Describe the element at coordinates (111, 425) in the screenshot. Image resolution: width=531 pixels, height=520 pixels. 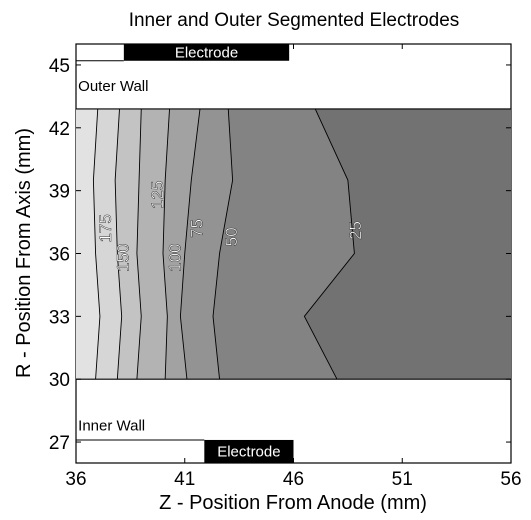
I see `inner-wall-label: Inner Wall` at that location.